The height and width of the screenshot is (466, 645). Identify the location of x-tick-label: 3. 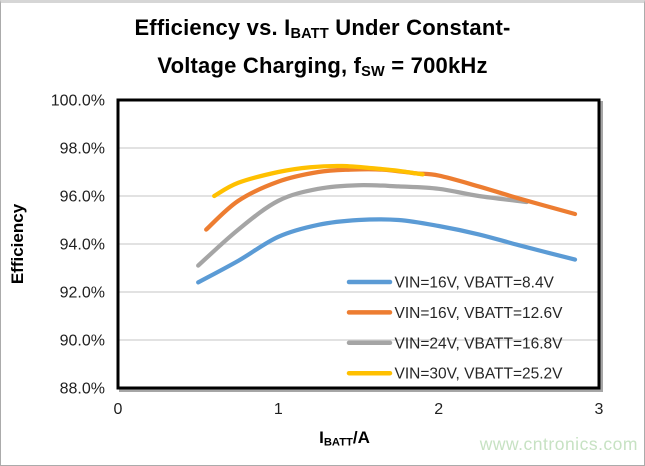
(599, 409).